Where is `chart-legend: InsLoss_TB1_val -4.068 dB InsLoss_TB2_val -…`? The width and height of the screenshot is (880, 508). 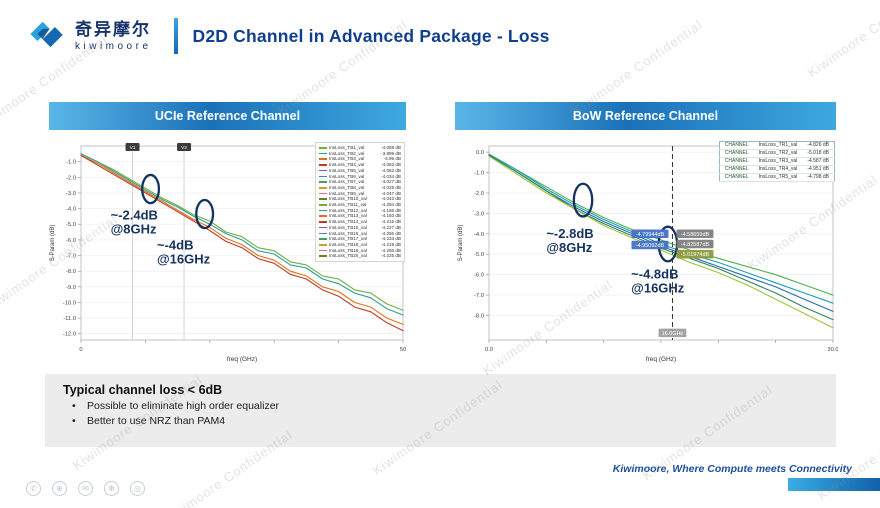
chart-legend: InsLoss_TB1_val -4.068 dB InsLoss_TB2_val -… is located at coordinates (360, 202).